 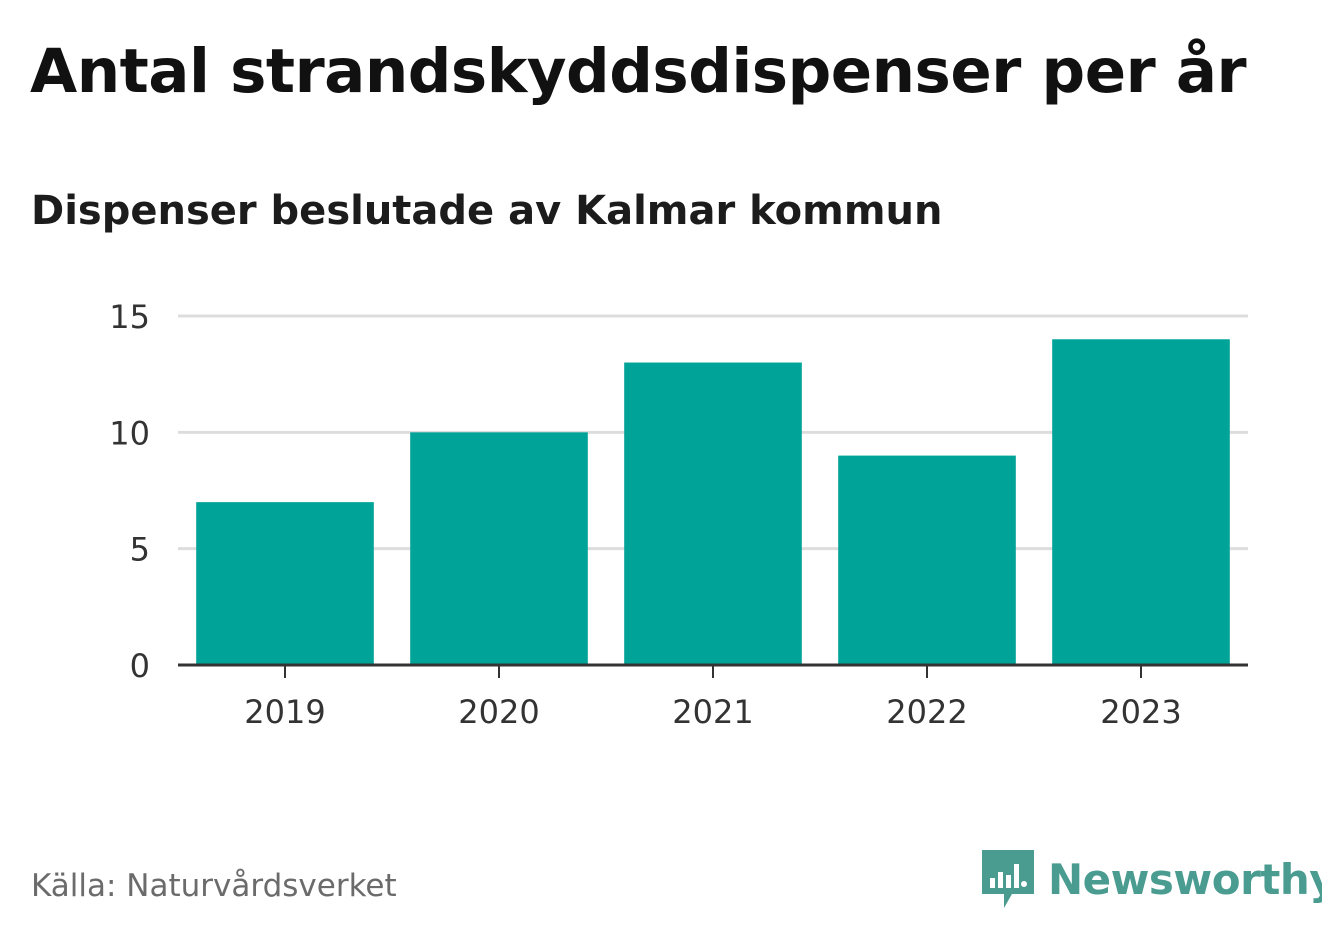 I want to click on newsworthy-logo-icon, so click(x=1008, y=879).